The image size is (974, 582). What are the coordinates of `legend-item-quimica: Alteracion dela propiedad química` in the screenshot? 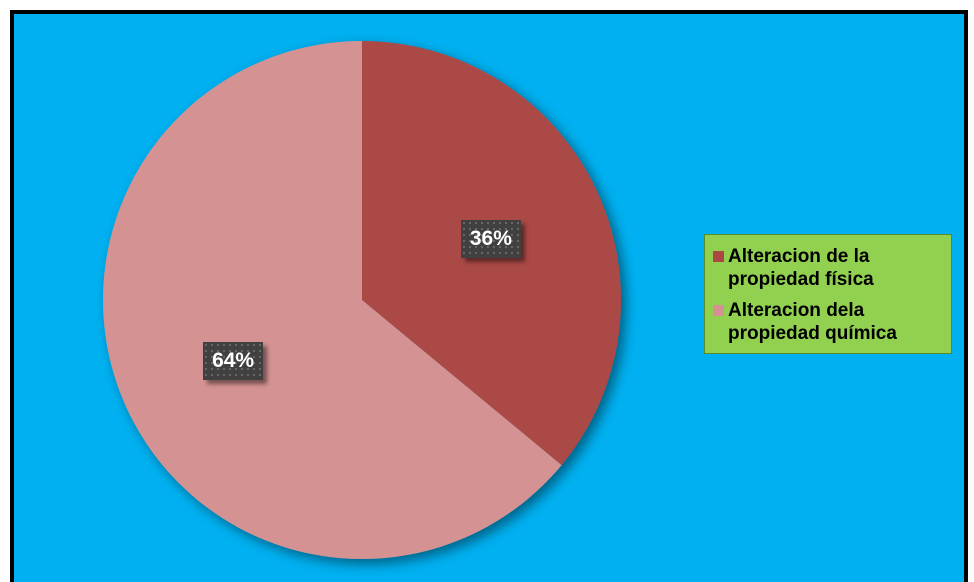 It's located at (829, 322).